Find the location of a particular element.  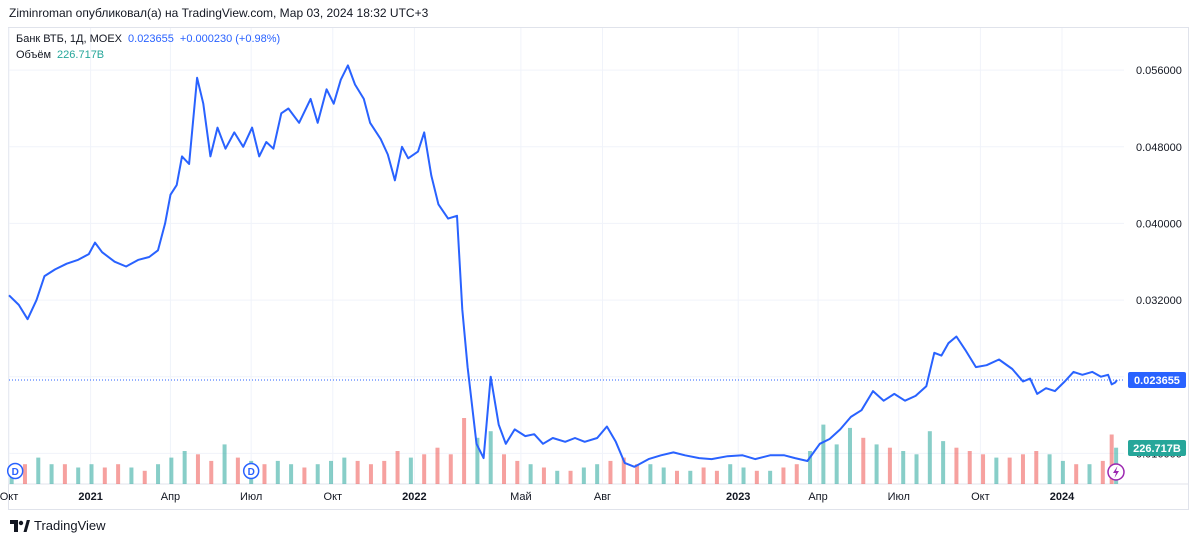

y-tick-label: 0.048000 is located at coordinates (1159, 148).